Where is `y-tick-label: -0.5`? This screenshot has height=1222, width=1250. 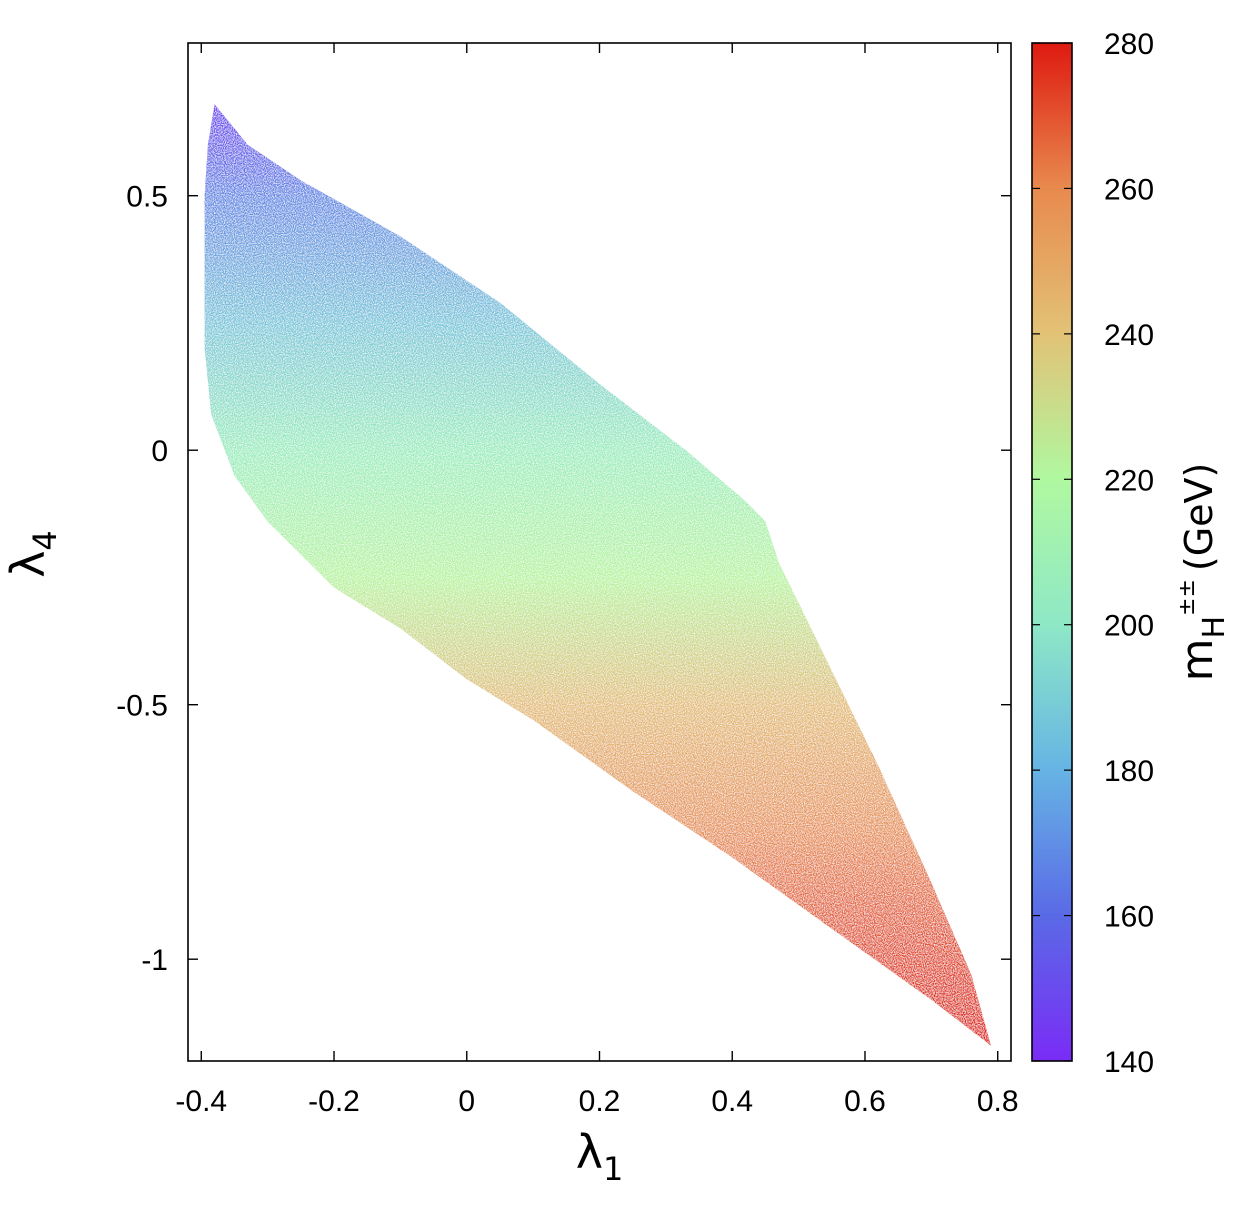 y-tick-label: -0.5 is located at coordinates (142, 706).